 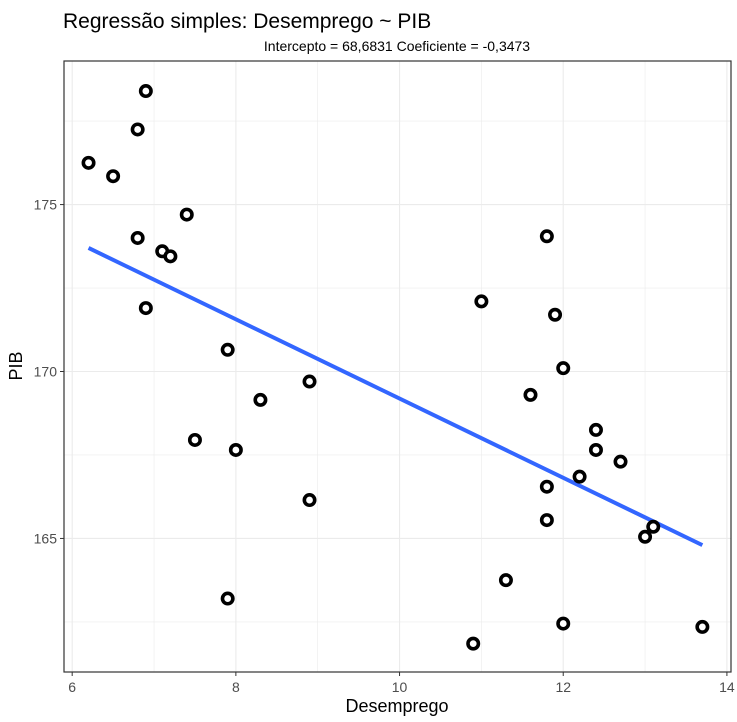 I want to click on y-tick-label: 165, so click(x=46, y=538).